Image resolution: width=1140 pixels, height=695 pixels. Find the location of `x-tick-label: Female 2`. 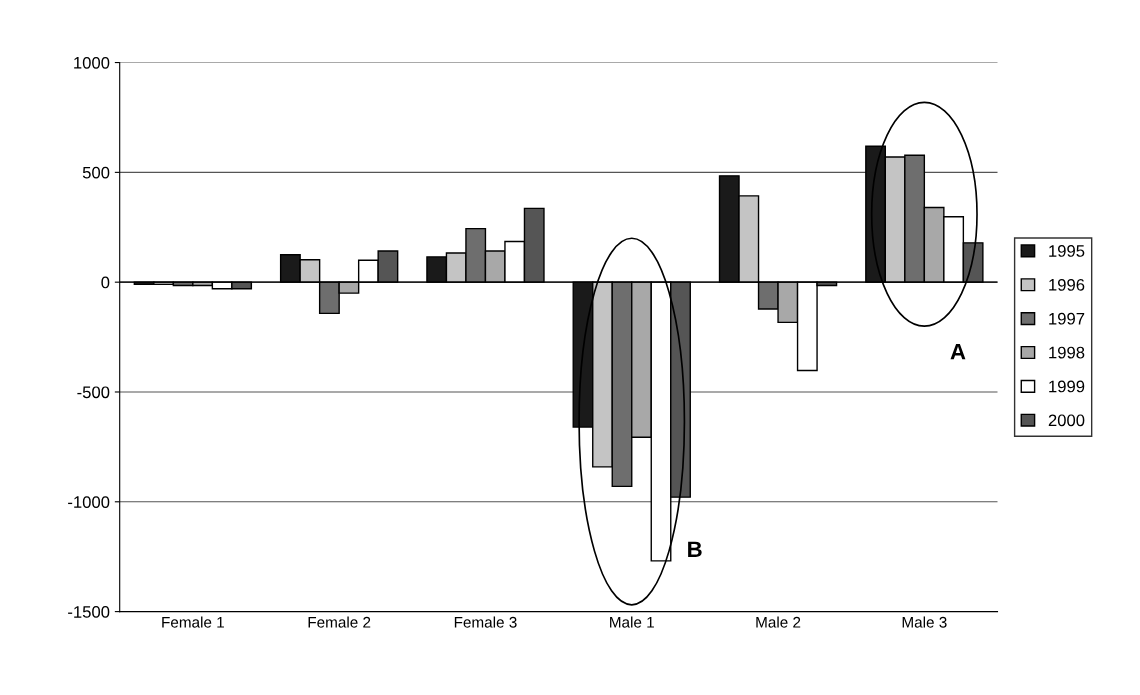

x-tick-label: Female 2 is located at coordinates (339, 622).